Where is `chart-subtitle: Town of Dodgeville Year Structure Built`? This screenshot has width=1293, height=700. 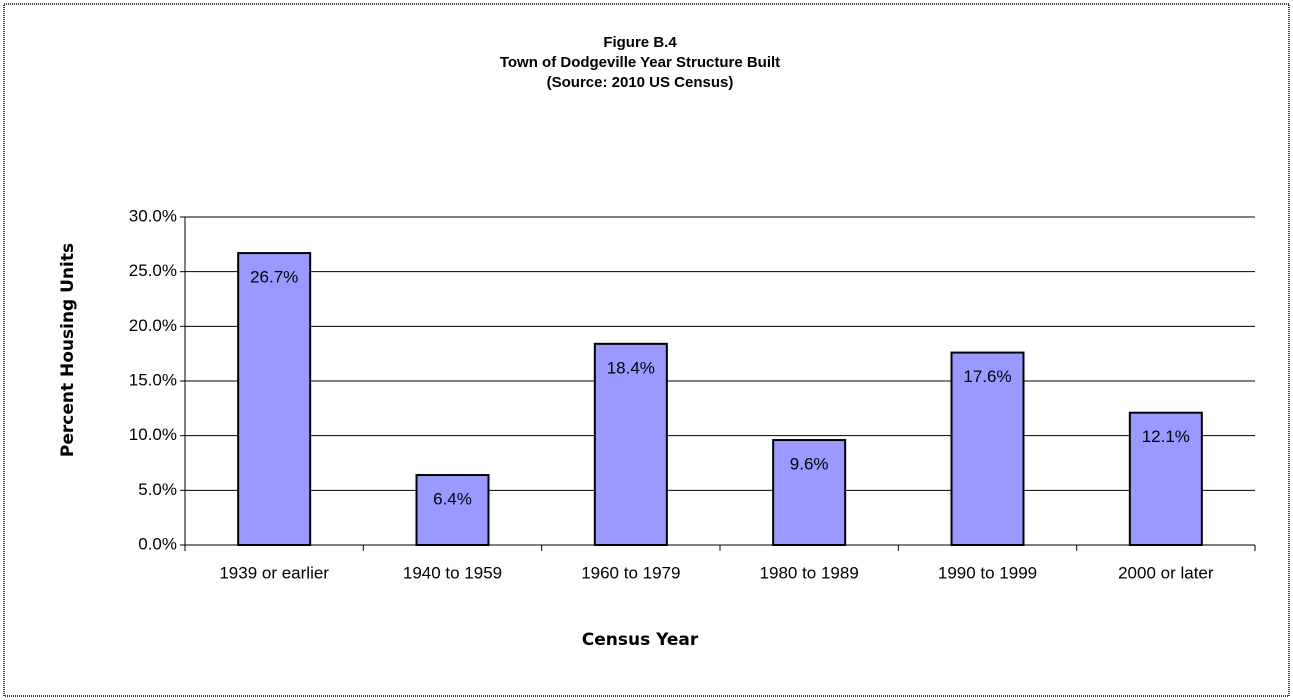 chart-subtitle: Town of Dodgeville Year Structure Built is located at coordinates (640, 62).